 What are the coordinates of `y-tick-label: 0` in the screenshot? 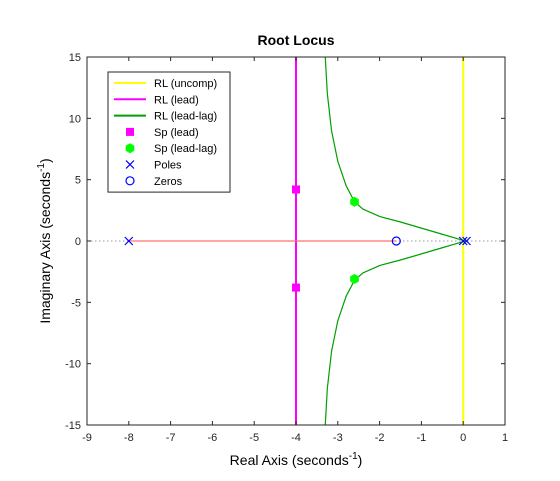 It's located at (78, 242).